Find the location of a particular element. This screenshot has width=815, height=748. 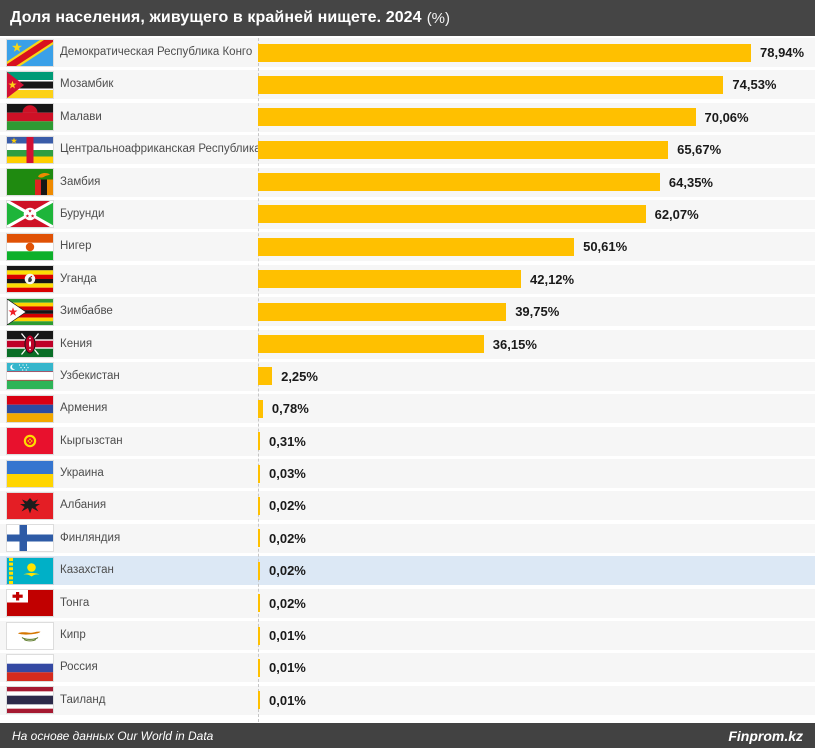

value-label: 36,15% is located at coordinates (514, 344).